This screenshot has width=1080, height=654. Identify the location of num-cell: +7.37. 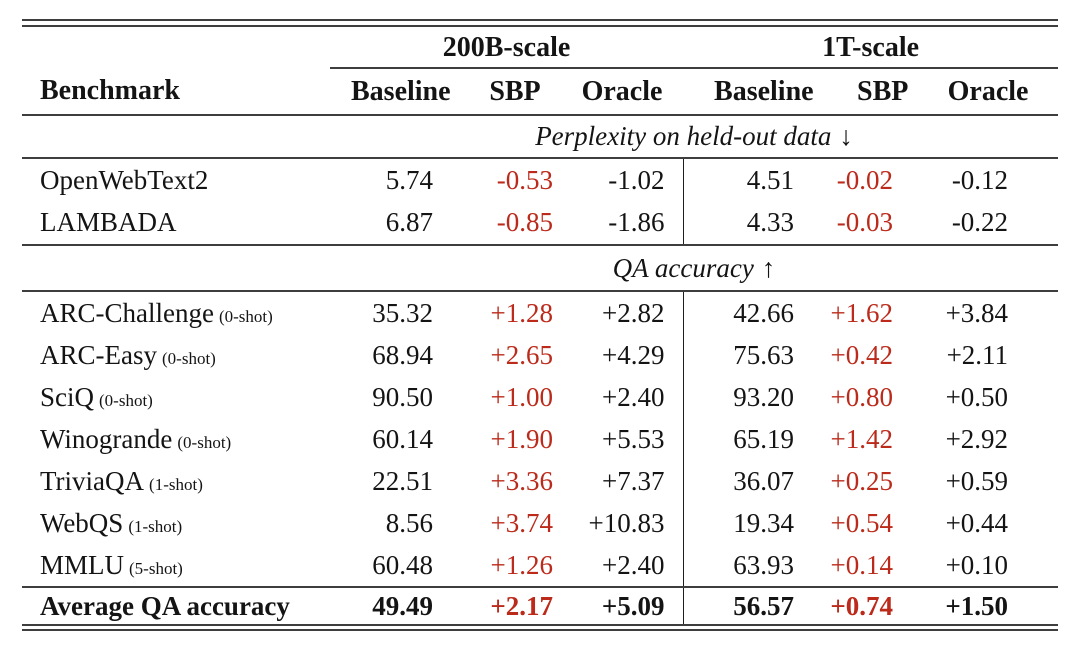
(633, 480).